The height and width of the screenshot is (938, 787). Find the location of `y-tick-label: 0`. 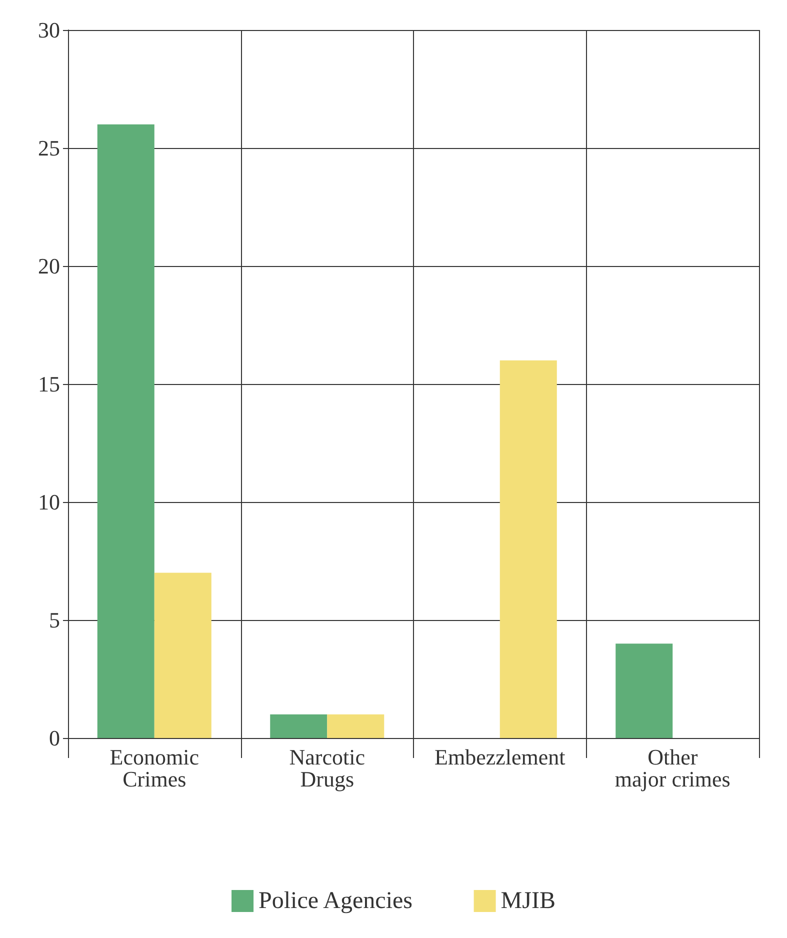

y-tick-label: 0 is located at coordinates (54, 738).